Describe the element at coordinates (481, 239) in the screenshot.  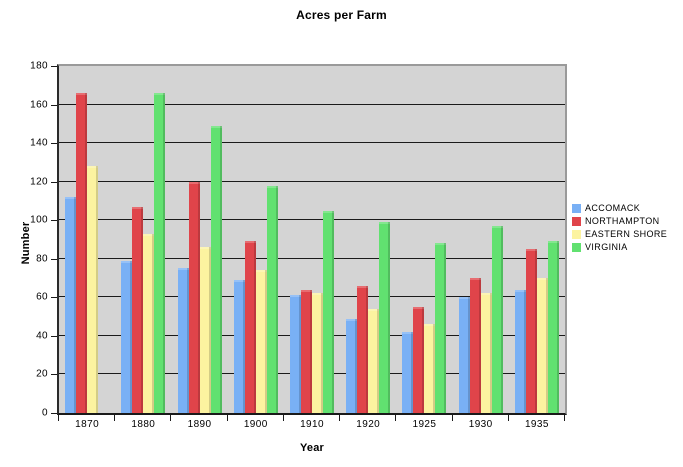
I see `bar-group-1930` at that location.